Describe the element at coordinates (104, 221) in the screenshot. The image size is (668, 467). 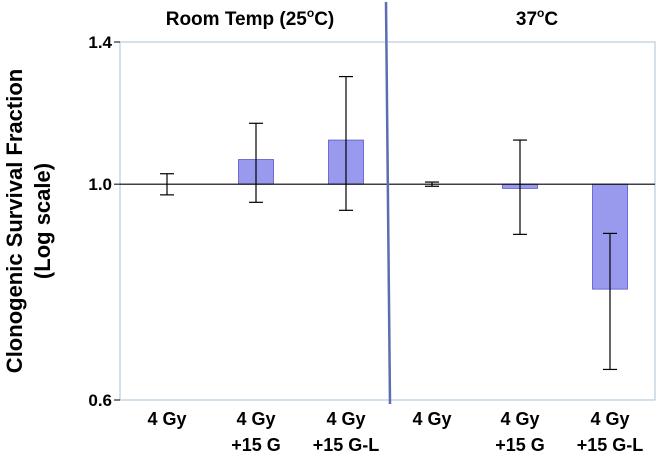
I see `y-axis-ticks: 0.6 1.0 1.4` at that location.